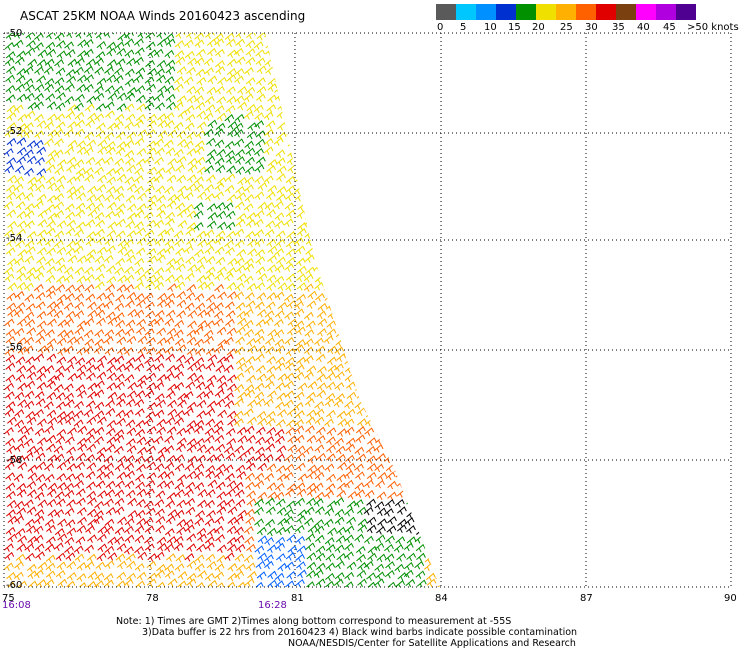  I want to click on lat-label: -58, so click(14, 460).